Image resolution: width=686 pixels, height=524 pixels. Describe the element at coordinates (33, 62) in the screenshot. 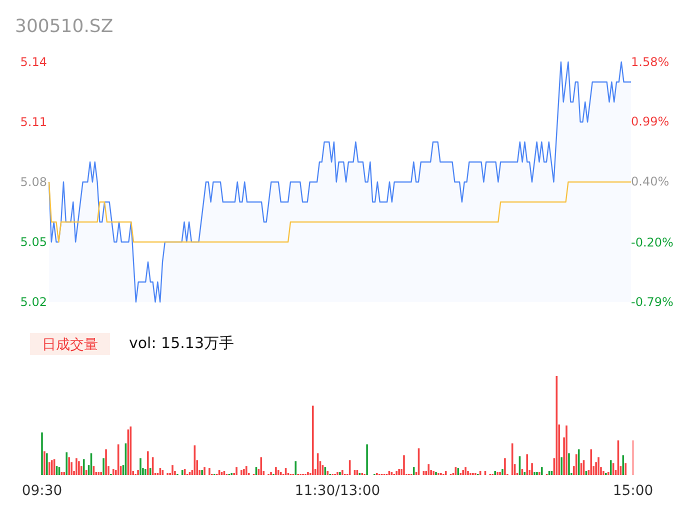

I see `y-tick-label: 5.14` at that location.